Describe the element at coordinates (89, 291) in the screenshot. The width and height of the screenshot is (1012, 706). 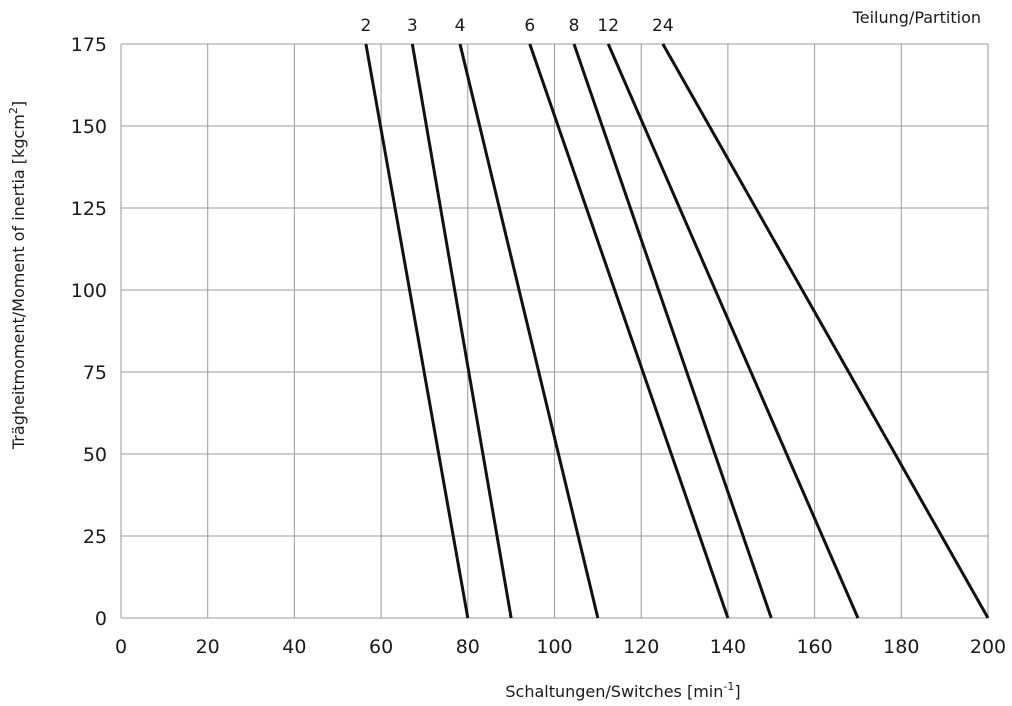
I see `y-tick-label: 100` at that location.